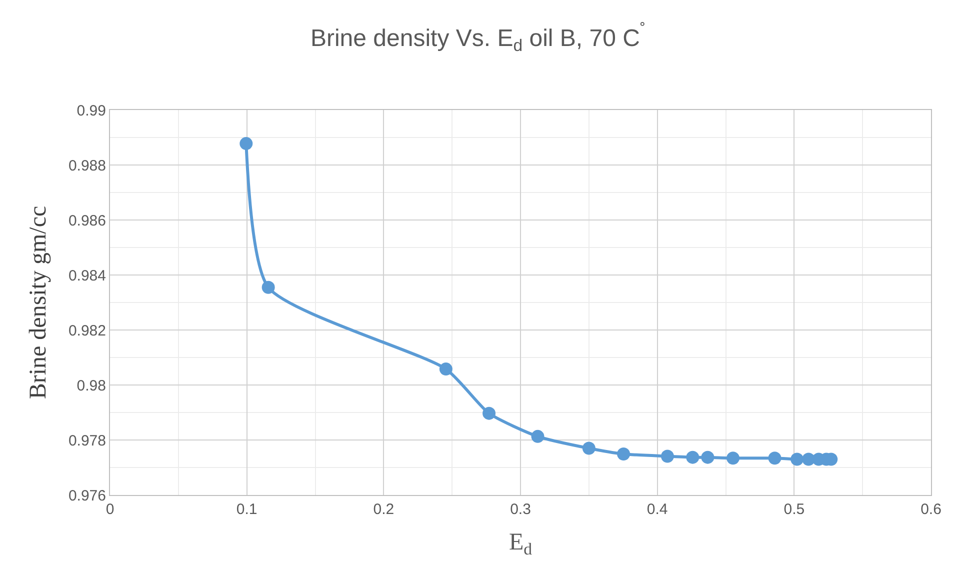 The image size is (956, 580). Describe the element at coordinates (520, 509) in the screenshot. I see `x-tick-label: 0.3` at that location.